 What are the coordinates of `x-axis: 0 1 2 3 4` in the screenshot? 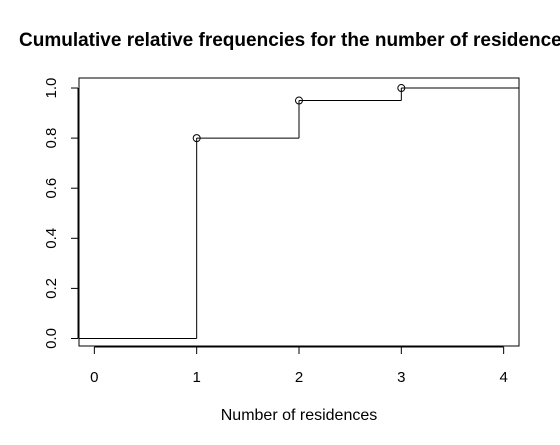 It's located at (299, 366).